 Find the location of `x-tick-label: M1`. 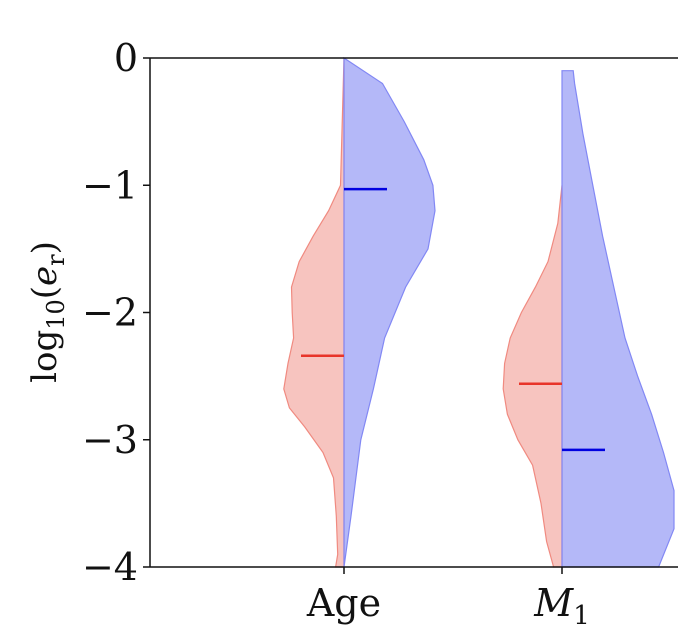

x-tick-label: M1 is located at coordinates (561, 606).